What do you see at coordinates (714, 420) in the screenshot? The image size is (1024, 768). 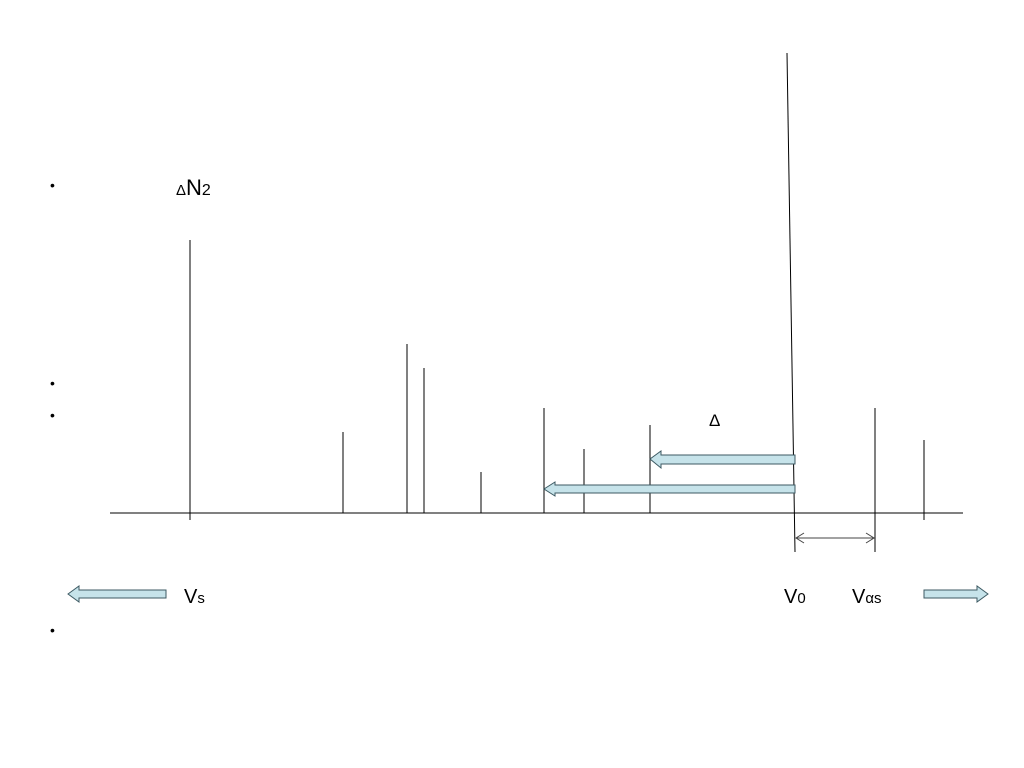 I see `delta-label: Δ` at bounding box center [714, 420].